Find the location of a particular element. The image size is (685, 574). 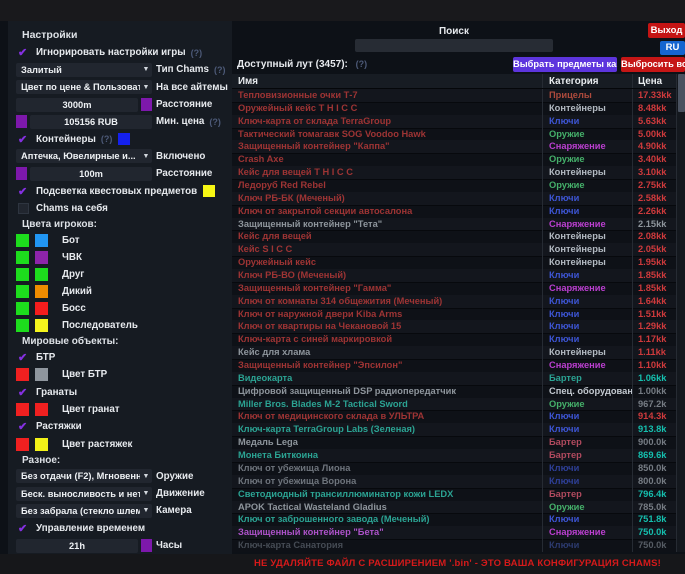

select-kappa-items-button: Выбрать предметы каппа is located at coordinates (565, 64).